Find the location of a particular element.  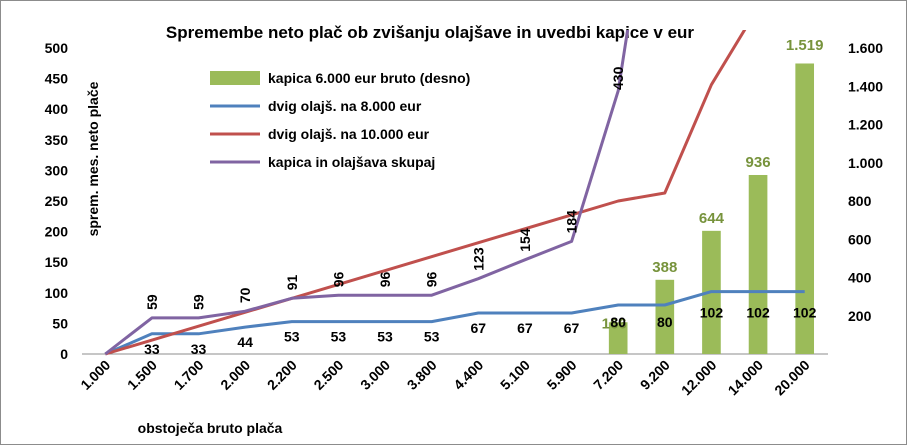

line-data-label: 44 is located at coordinates (245, 342).